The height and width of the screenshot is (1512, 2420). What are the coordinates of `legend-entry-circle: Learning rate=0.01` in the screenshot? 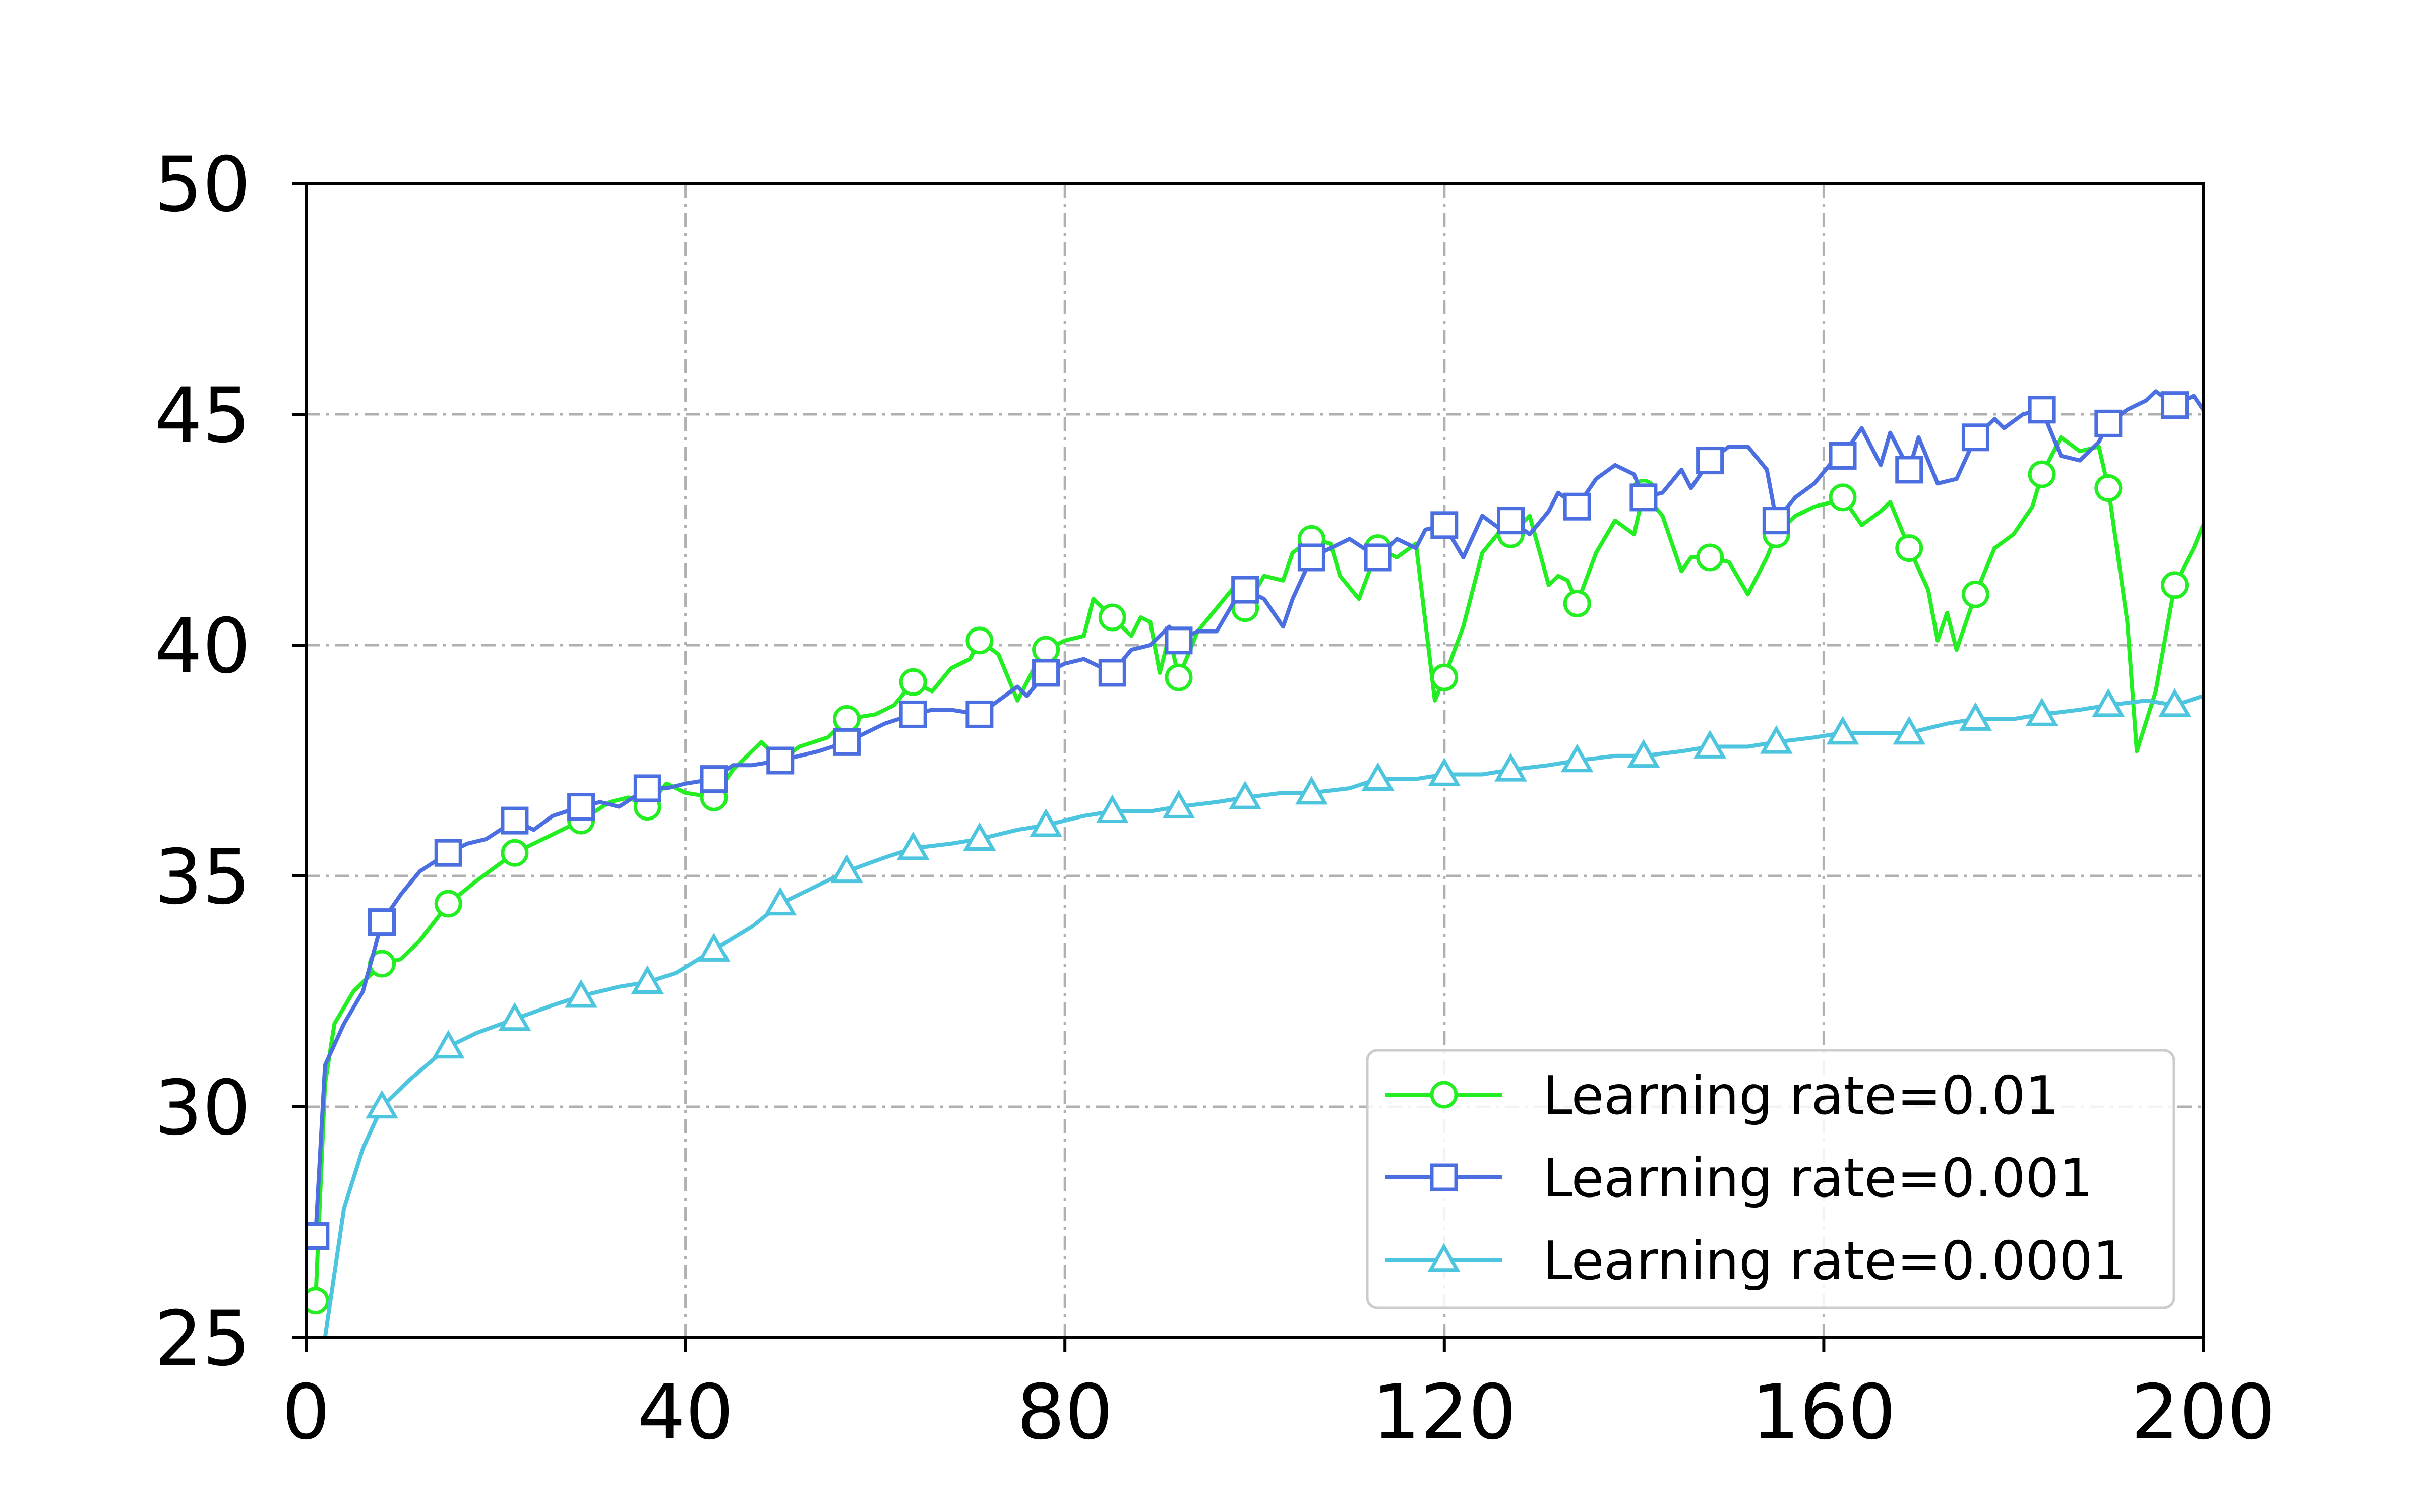 It's located at (1722, 1095).